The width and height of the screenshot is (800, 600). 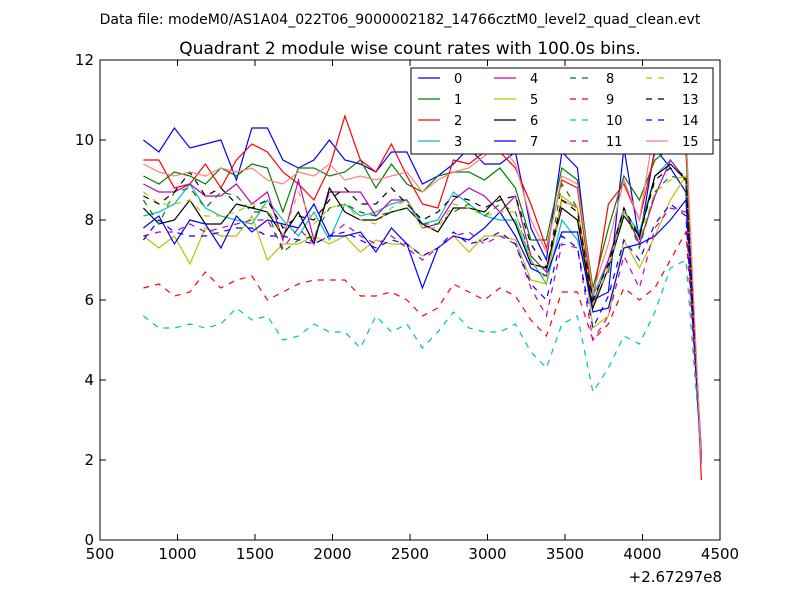 I want to click on y-tick-label: 4, so click(x=89, y=380).